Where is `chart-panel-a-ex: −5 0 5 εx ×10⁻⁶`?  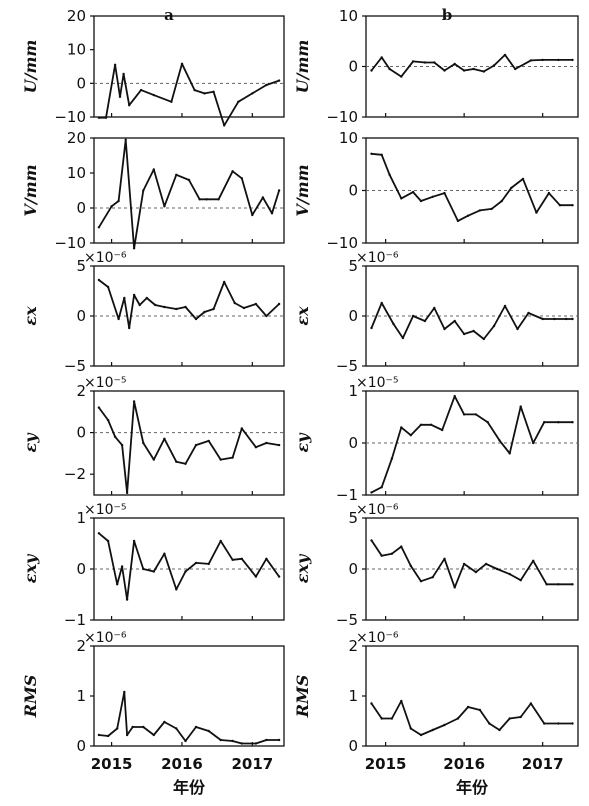
chart-panel-a-ex: −5 0 5 εx ×10⁻⁶ is located at coordinates (153, 312).